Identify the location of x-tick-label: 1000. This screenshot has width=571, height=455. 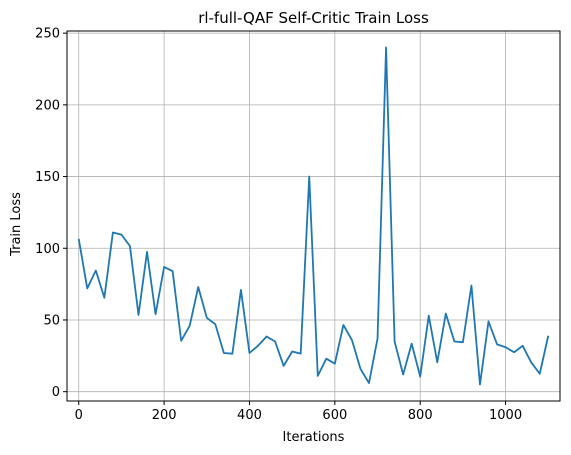
(505, 415).